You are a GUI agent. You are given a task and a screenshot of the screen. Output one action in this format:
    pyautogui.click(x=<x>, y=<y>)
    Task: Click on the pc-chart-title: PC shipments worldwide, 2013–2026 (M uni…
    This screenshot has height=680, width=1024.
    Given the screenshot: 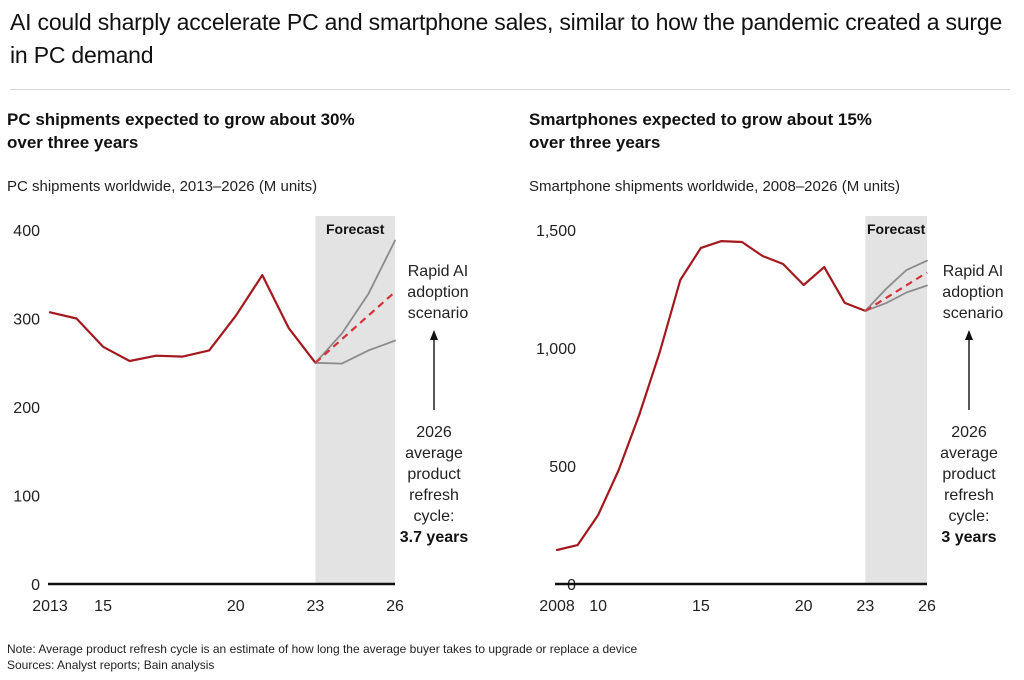 What is the action you would take?
    pyautogui.click(x=162, y=186)
    